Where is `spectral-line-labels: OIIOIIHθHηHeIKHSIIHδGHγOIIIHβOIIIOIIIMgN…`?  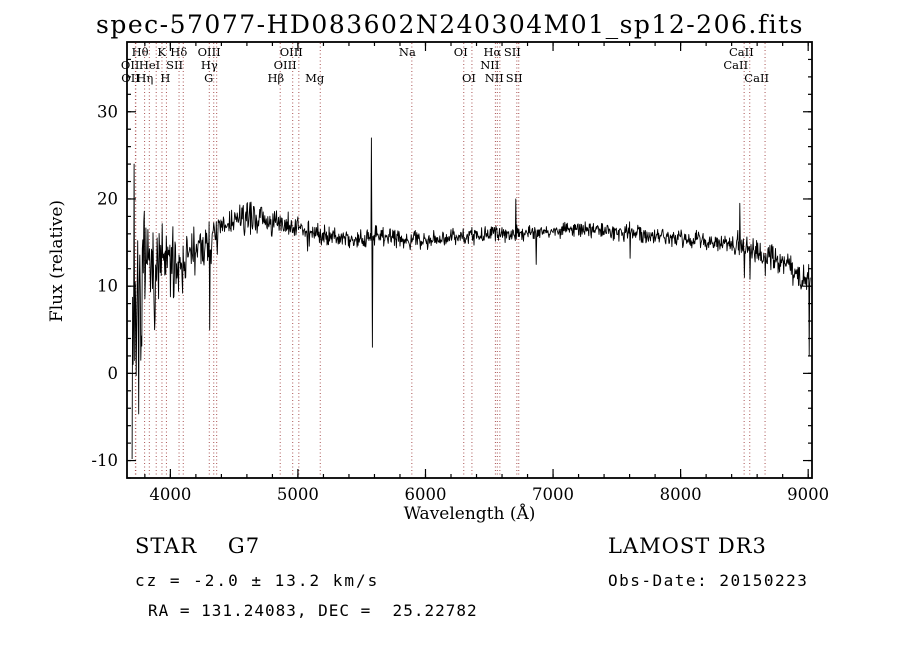
spectral-line-labels: OIIOIIHθHηHeIKHSIIHδGHγOIIIHβOIIIOIIIMgN… is located at coordinates (445, 65).